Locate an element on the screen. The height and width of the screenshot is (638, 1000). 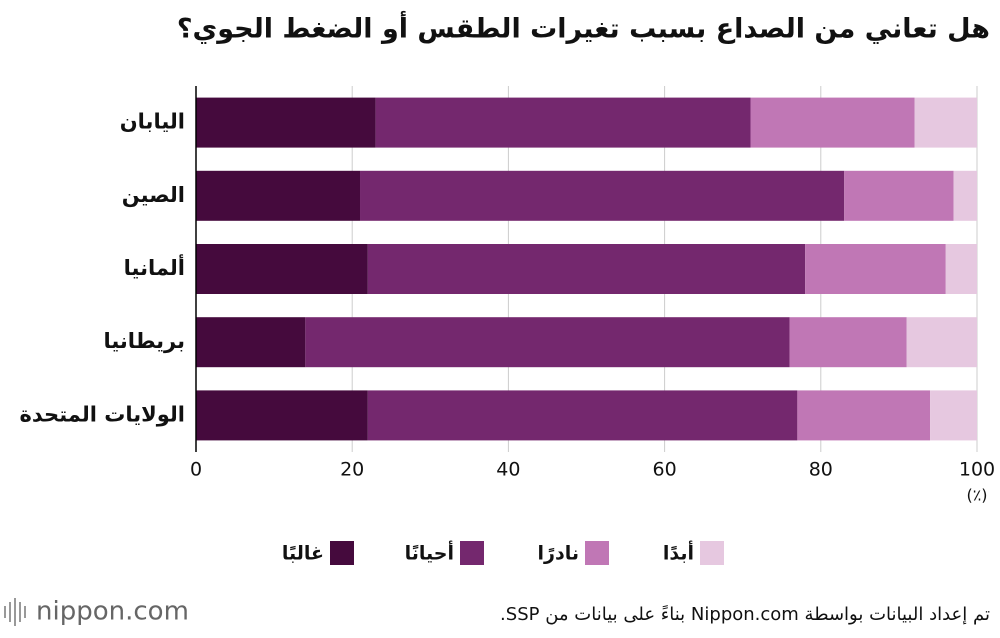
legend-label: نادرًا is located at coordinates (558, 554).